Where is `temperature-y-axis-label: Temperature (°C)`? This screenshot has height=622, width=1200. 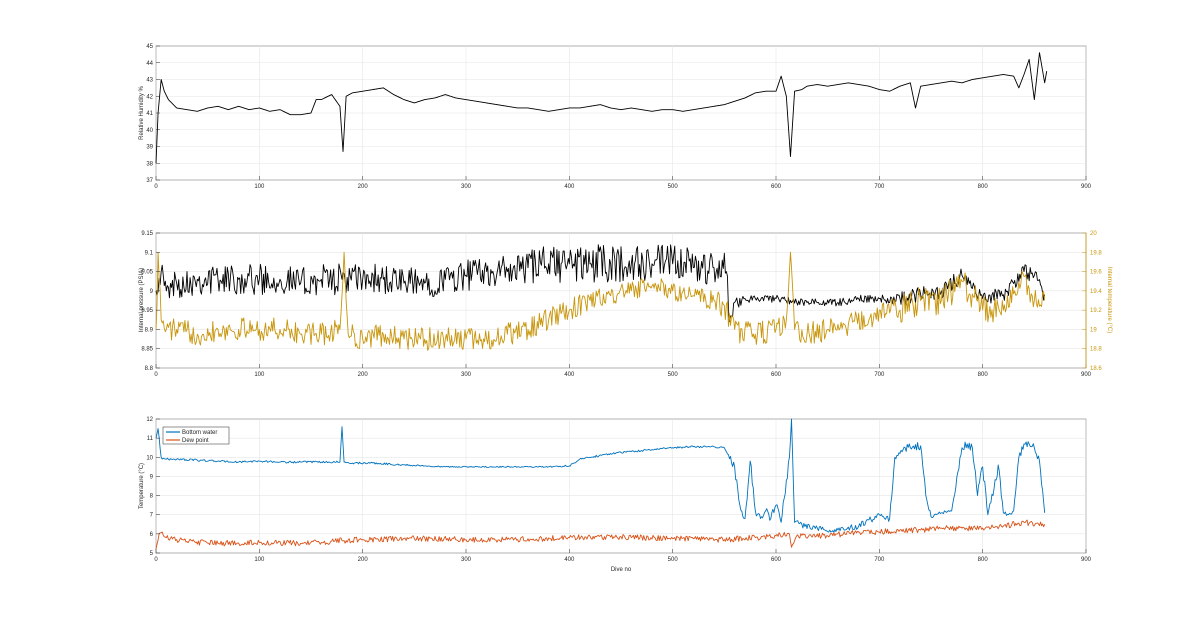
temperature-y-axis-label: Temperature (°C) is located at coordinates (142, 486).